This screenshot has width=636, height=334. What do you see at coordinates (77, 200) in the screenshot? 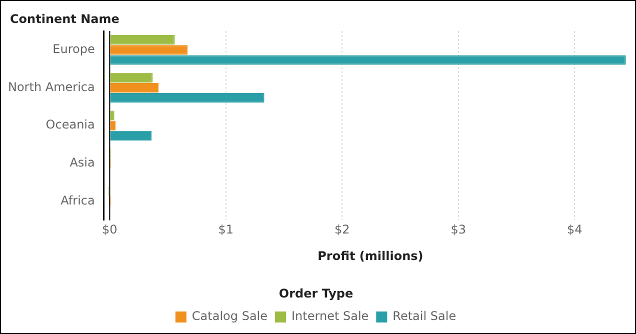
I see `y-tick-label: Africa` at bounding box center [77, 200].